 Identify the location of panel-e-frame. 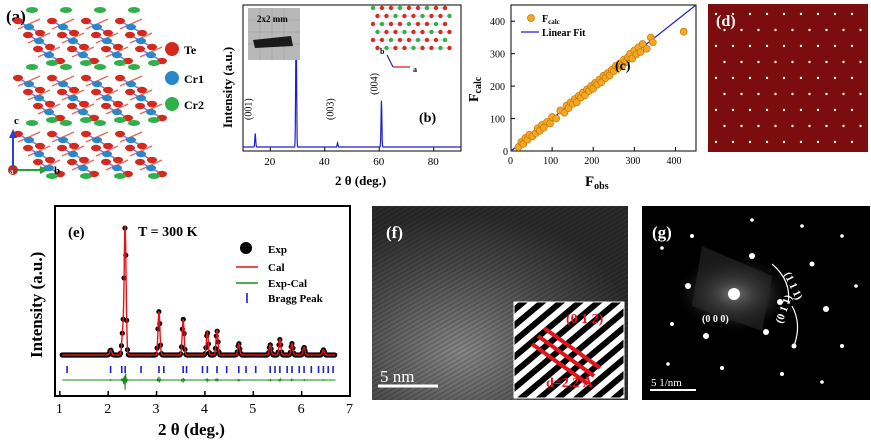
(202, 301).